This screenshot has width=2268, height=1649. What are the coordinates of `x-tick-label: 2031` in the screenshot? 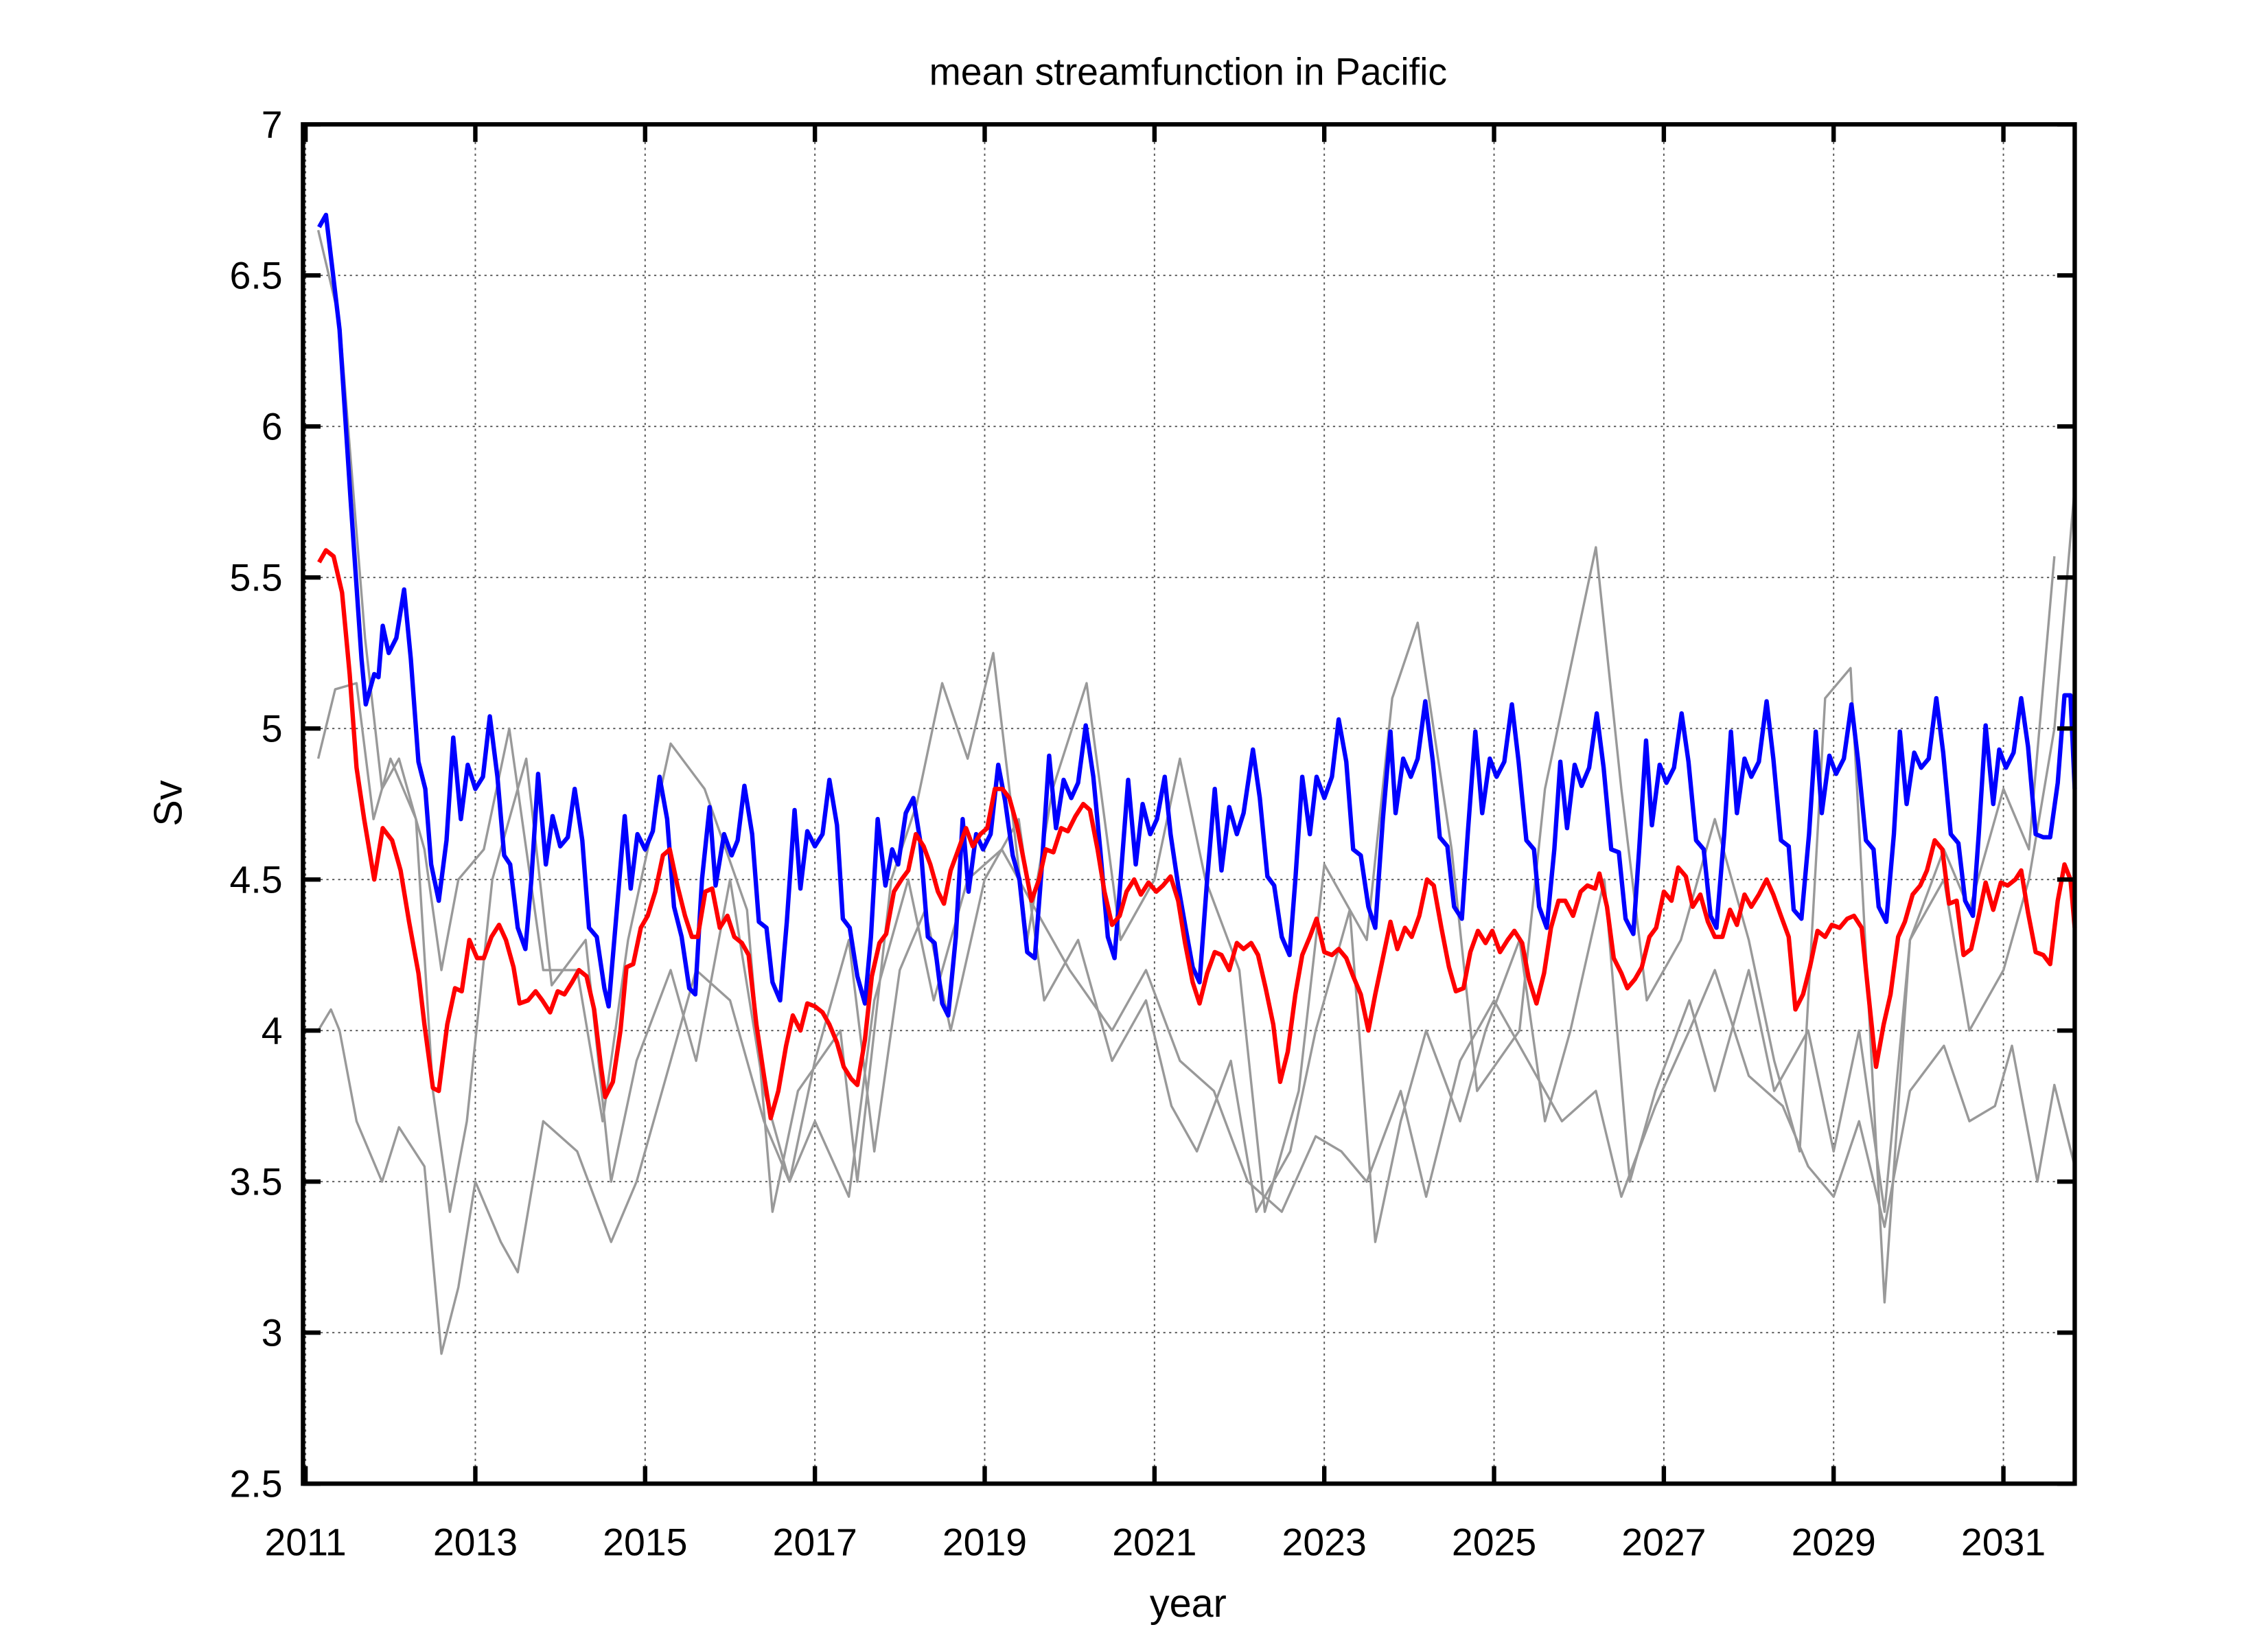 It's located at (2003, 1542).